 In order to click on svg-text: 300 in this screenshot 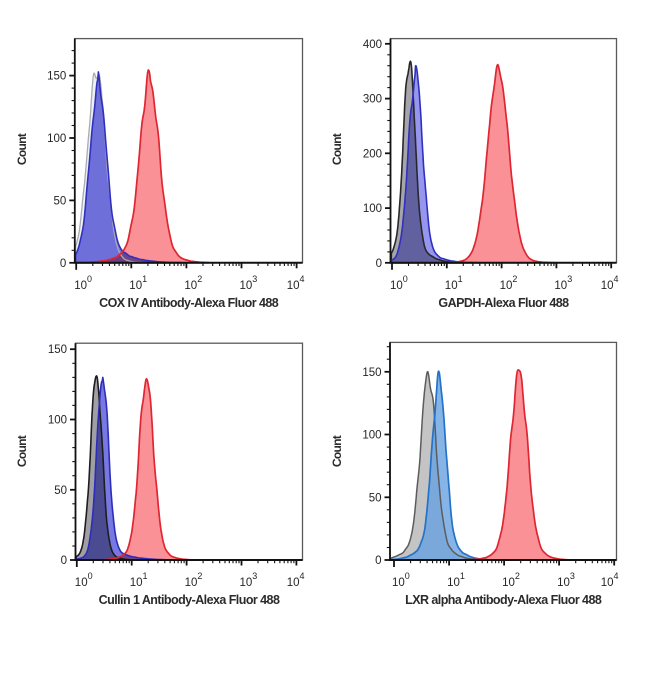, I will do `click(372, 100)`.